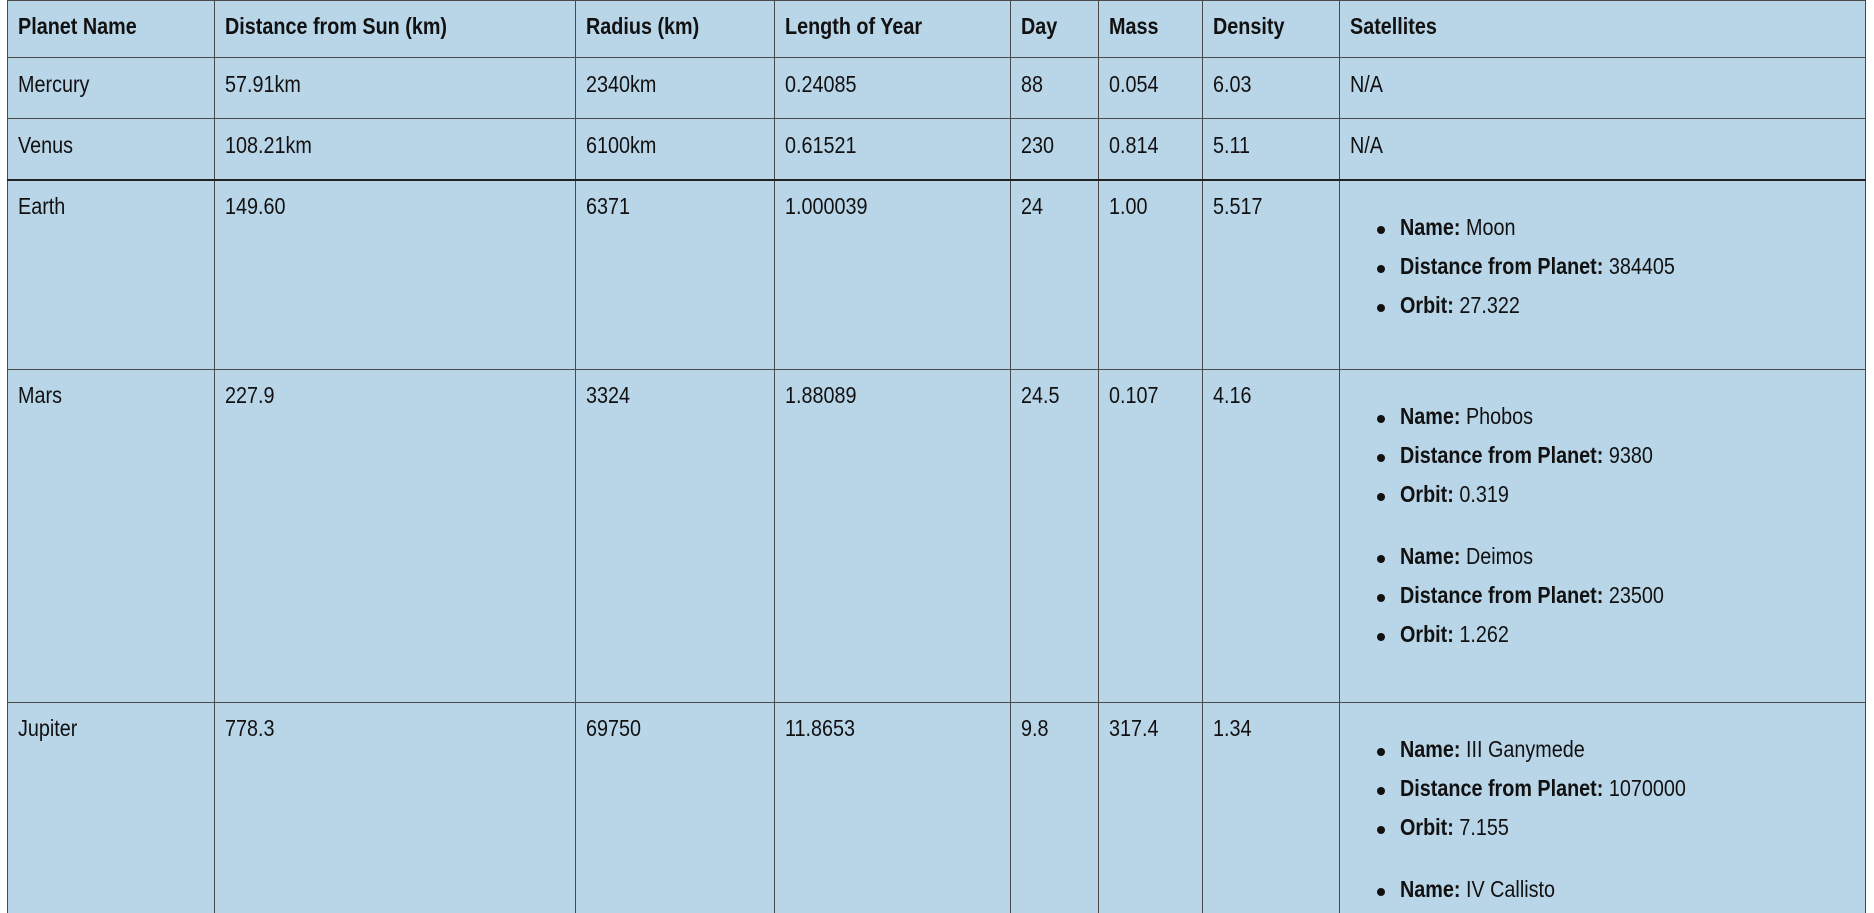 This screenshot has width=1874, height=913. Describe the element at coordinates (395, 149) in the screenshot. I see `distance-cell: 108.21km` at that location.